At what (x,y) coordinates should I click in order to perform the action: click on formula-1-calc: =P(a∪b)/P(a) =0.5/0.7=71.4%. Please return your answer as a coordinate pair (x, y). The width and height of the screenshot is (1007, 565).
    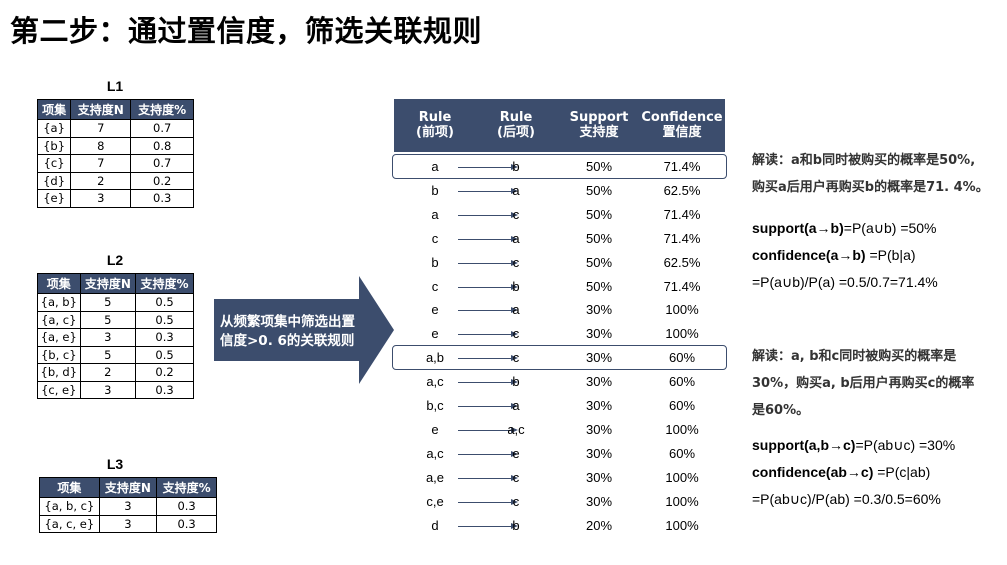
    Looking at the image, I should click on (845, 282).